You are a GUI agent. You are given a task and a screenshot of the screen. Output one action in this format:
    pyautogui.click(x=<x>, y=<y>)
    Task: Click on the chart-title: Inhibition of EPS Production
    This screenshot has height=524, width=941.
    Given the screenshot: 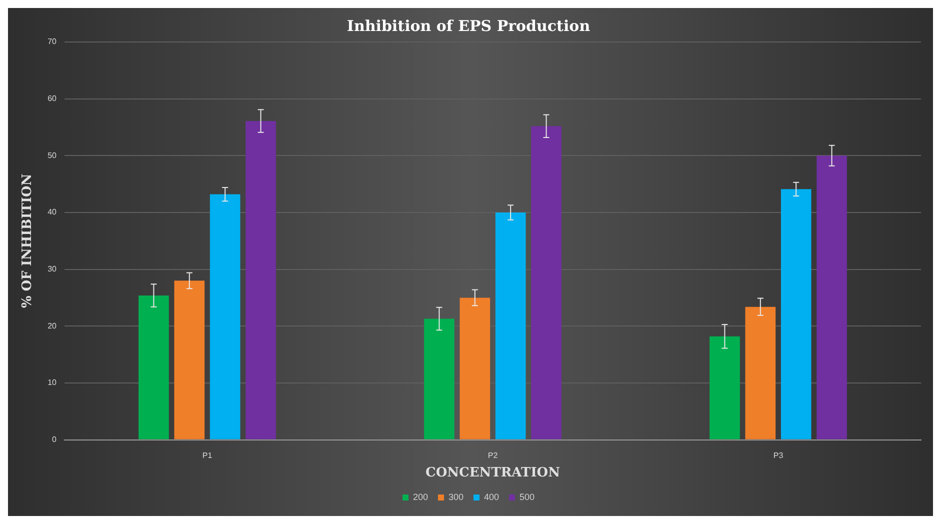 What is the action you would take?
    pyautogui.click(x=468, y=25)
    